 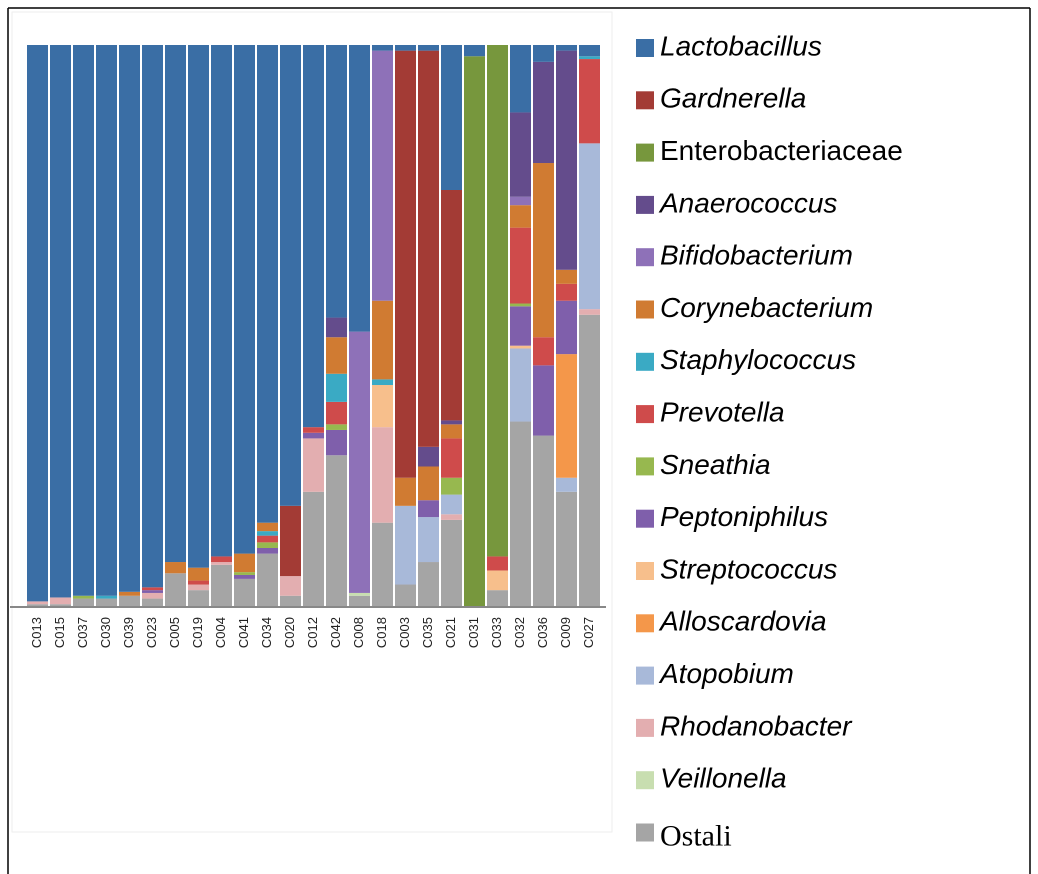 I want to click on legend-label: Corynebacterium, so click(x=766, y=307).